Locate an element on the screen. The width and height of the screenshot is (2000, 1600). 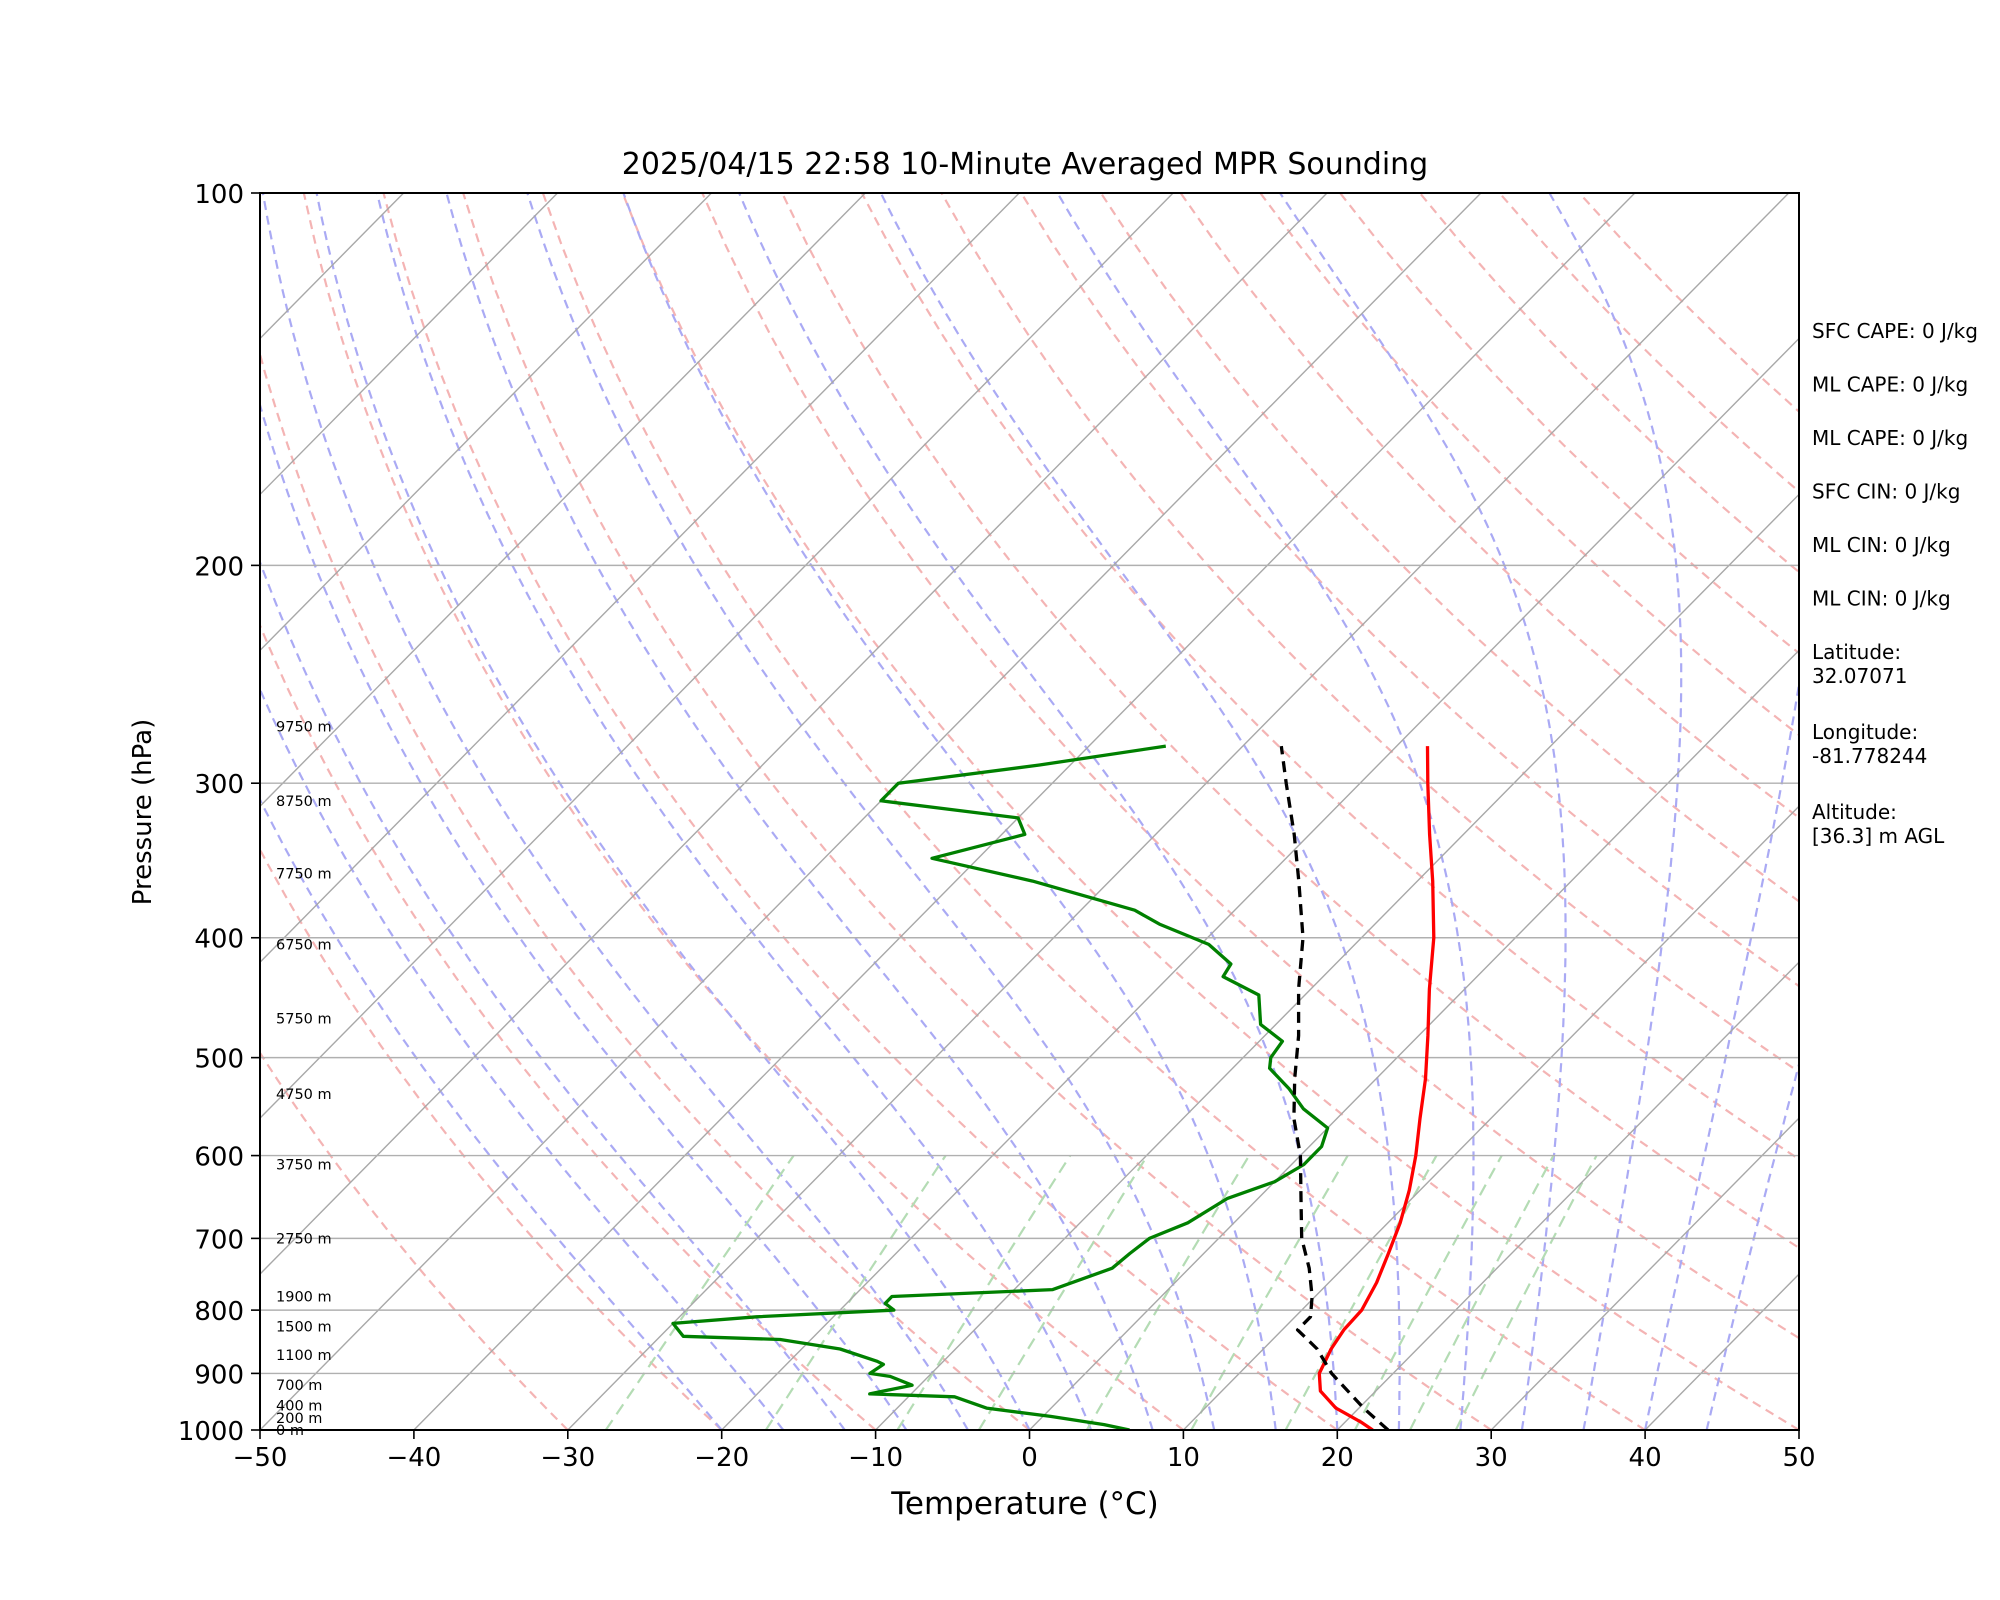
y-tick-label: 100 is located at coordinates (219, 195).